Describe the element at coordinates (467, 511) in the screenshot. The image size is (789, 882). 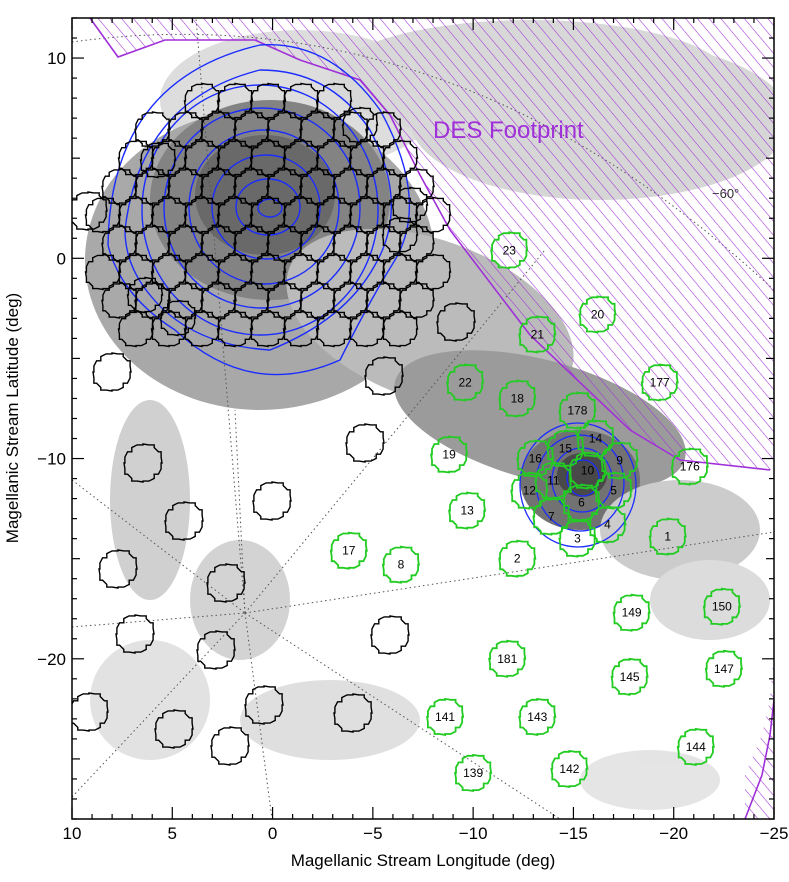
I see `field-label: 13` at that location.